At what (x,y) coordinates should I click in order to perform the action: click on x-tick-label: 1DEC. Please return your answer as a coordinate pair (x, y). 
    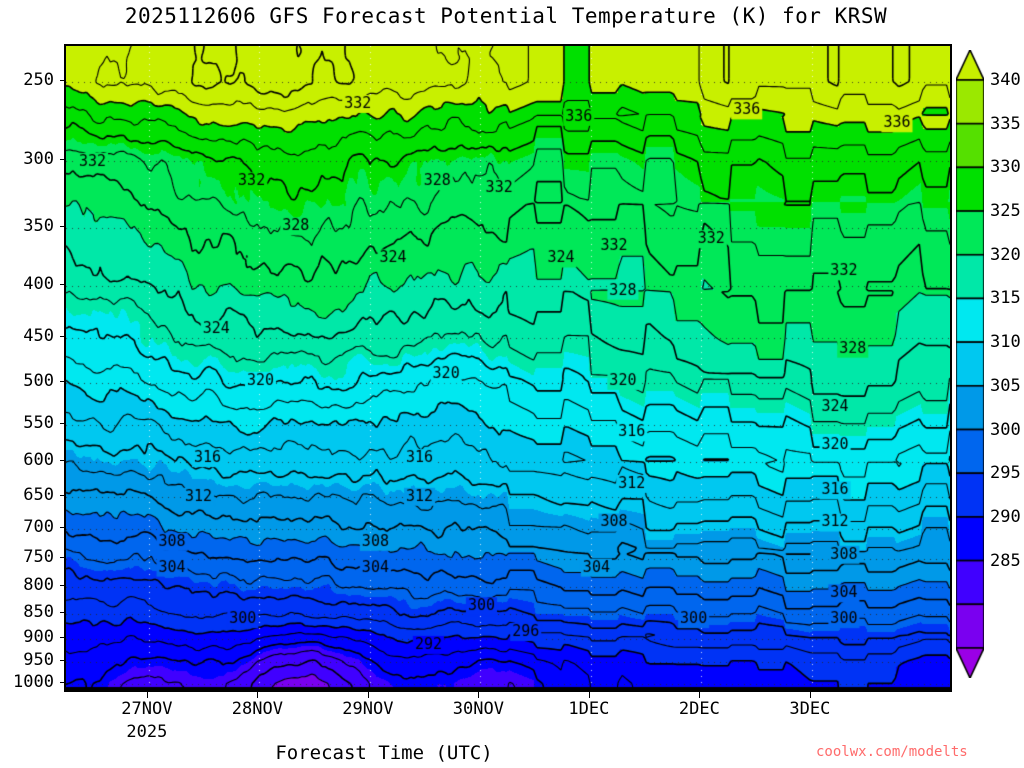
    Looking at the image, I should click on (589, 709).